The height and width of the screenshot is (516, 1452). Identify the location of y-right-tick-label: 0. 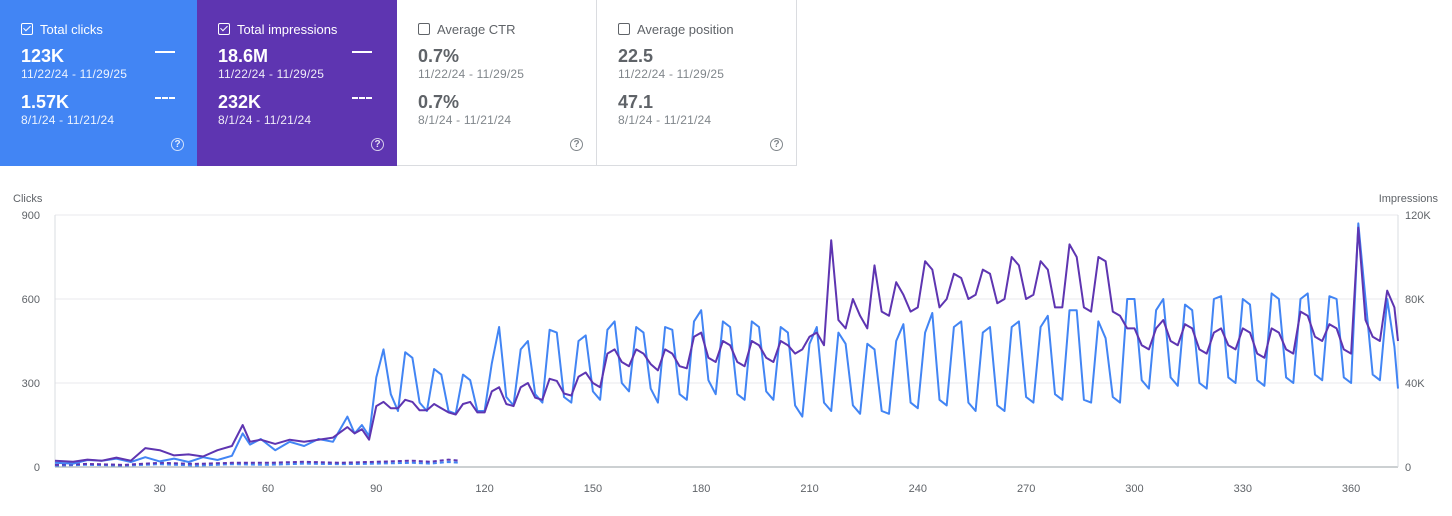
(1408, 468).